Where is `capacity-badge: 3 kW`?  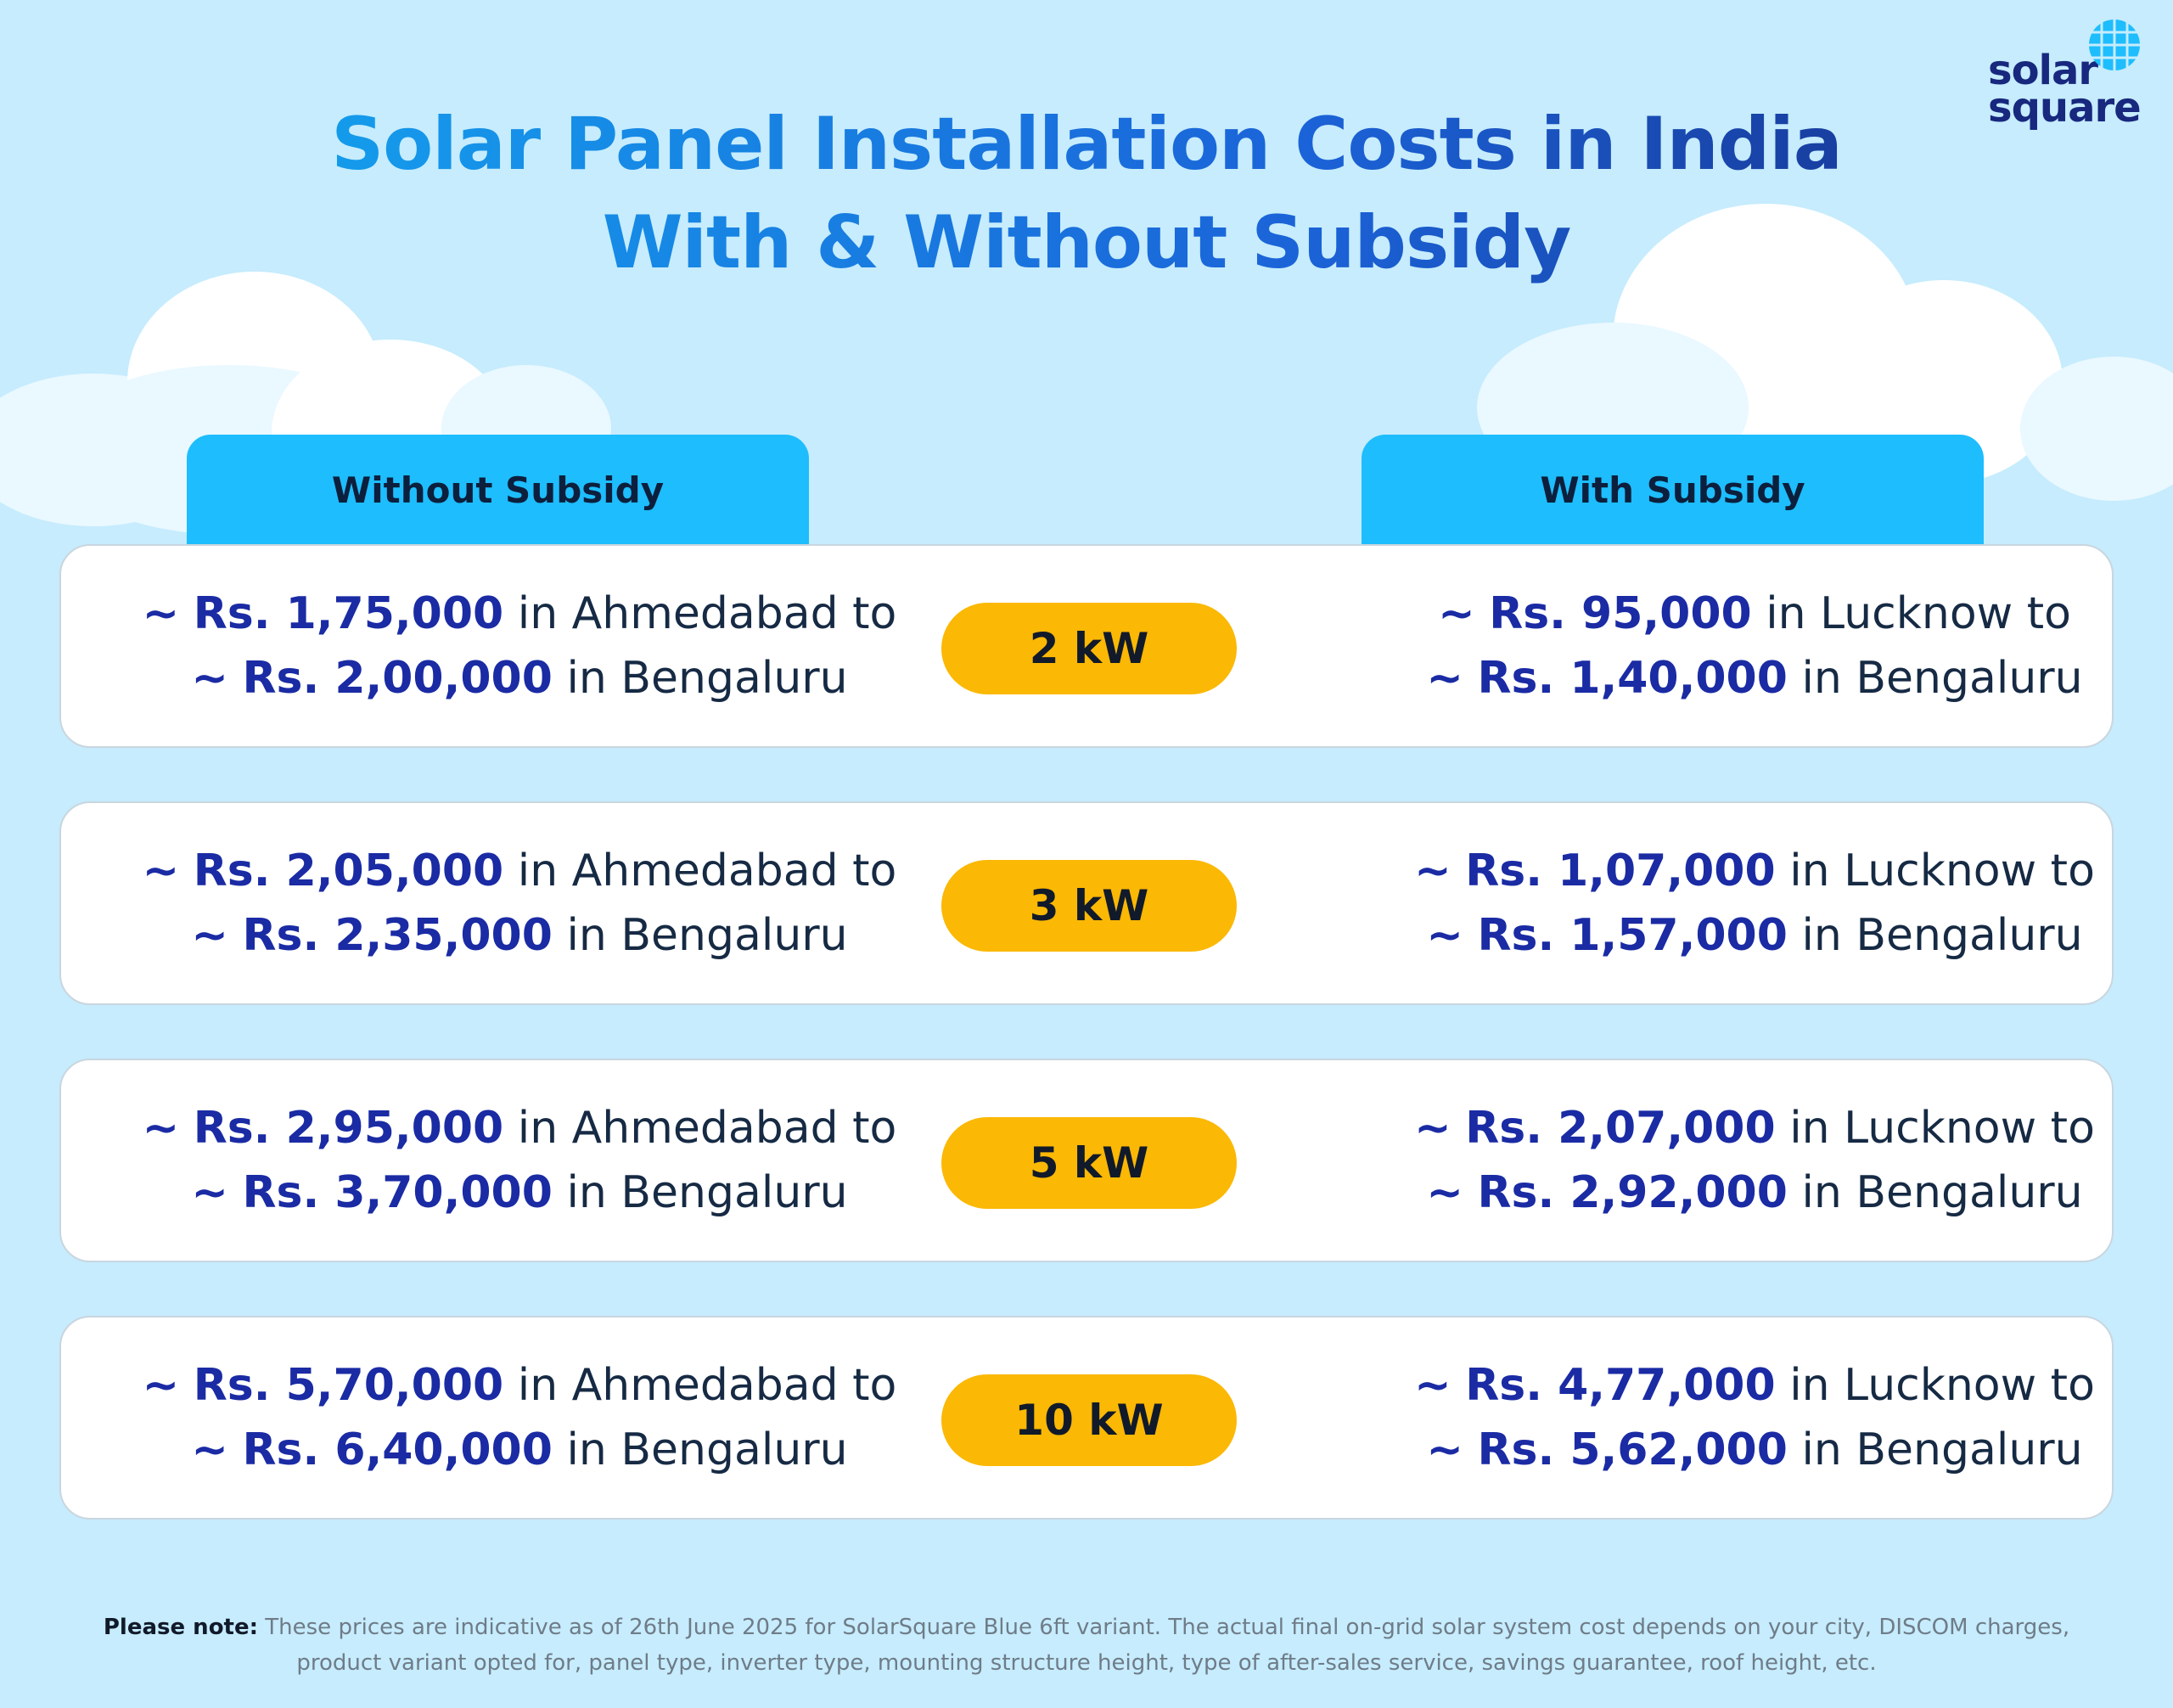 capacity-badge: 3 kW is located at coordinates (1089, 906).